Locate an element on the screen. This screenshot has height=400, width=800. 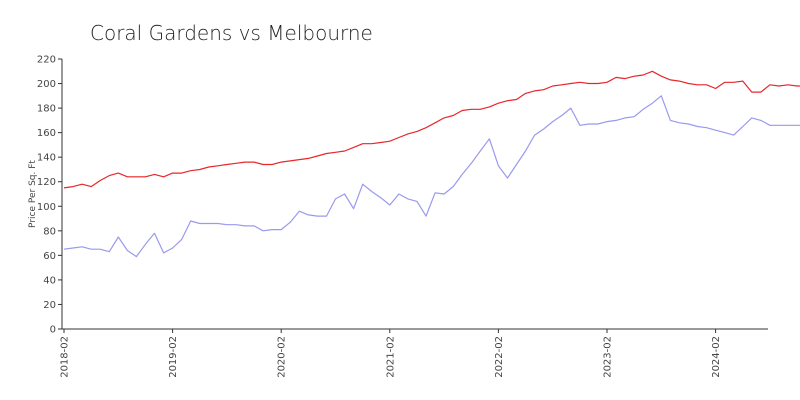
y-tick-label: 60 is located at coordinates (49, 256).